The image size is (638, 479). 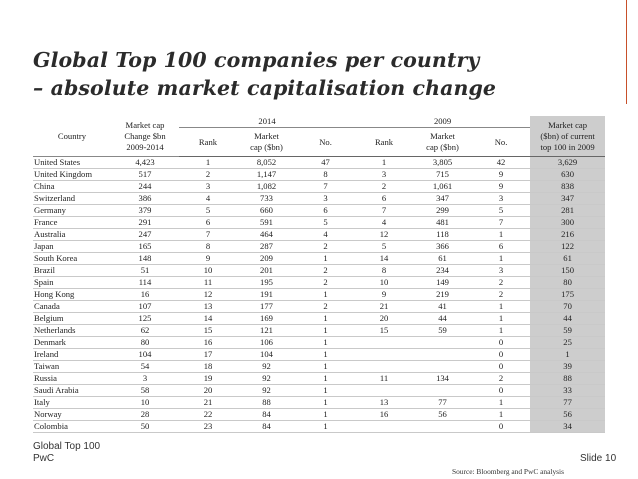 I want to click on cell-rank09: 14, so click(x=384, y=258).